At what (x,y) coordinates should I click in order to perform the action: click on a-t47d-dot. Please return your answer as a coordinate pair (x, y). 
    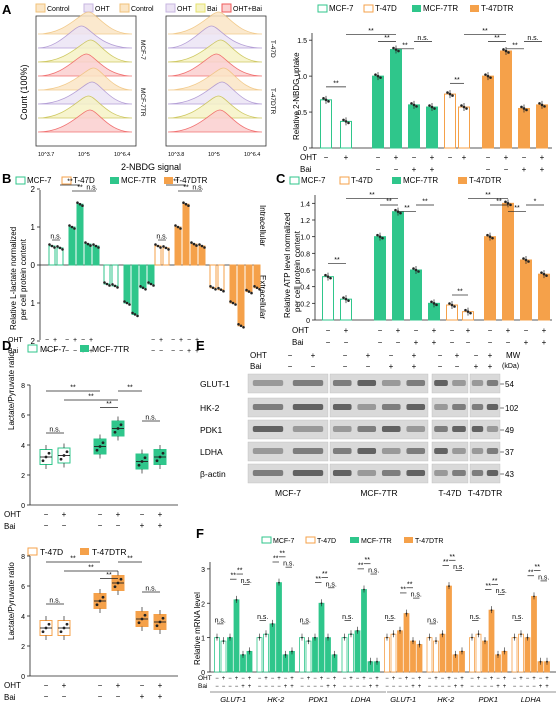
    Looking at the image, I should click on (466, 108).